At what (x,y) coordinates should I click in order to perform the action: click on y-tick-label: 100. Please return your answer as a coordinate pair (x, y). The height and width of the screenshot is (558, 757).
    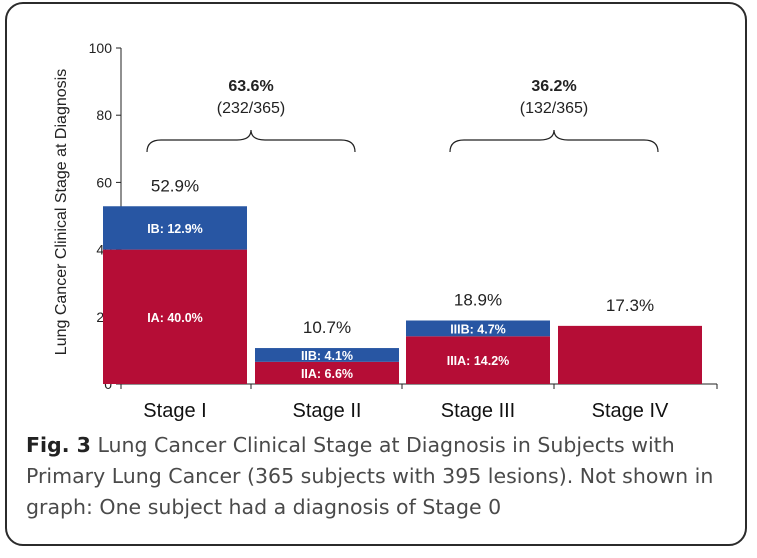
    Looking at the image, I should click on (101, 48).